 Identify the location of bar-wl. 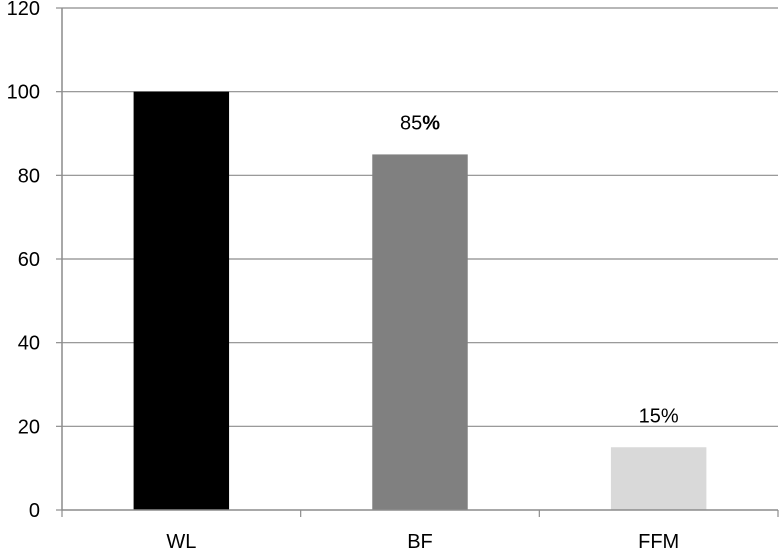
(181, 301).